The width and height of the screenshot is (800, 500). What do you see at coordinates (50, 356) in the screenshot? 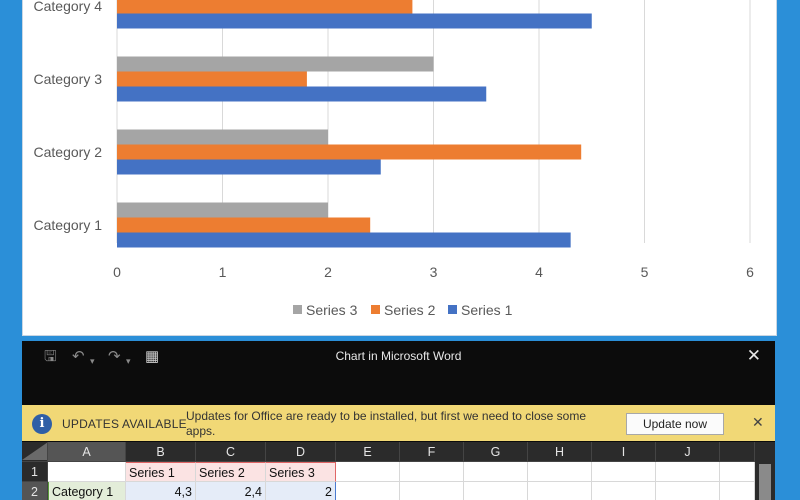
I see `save-icon: 🖫` at bounding box center [50, 356].